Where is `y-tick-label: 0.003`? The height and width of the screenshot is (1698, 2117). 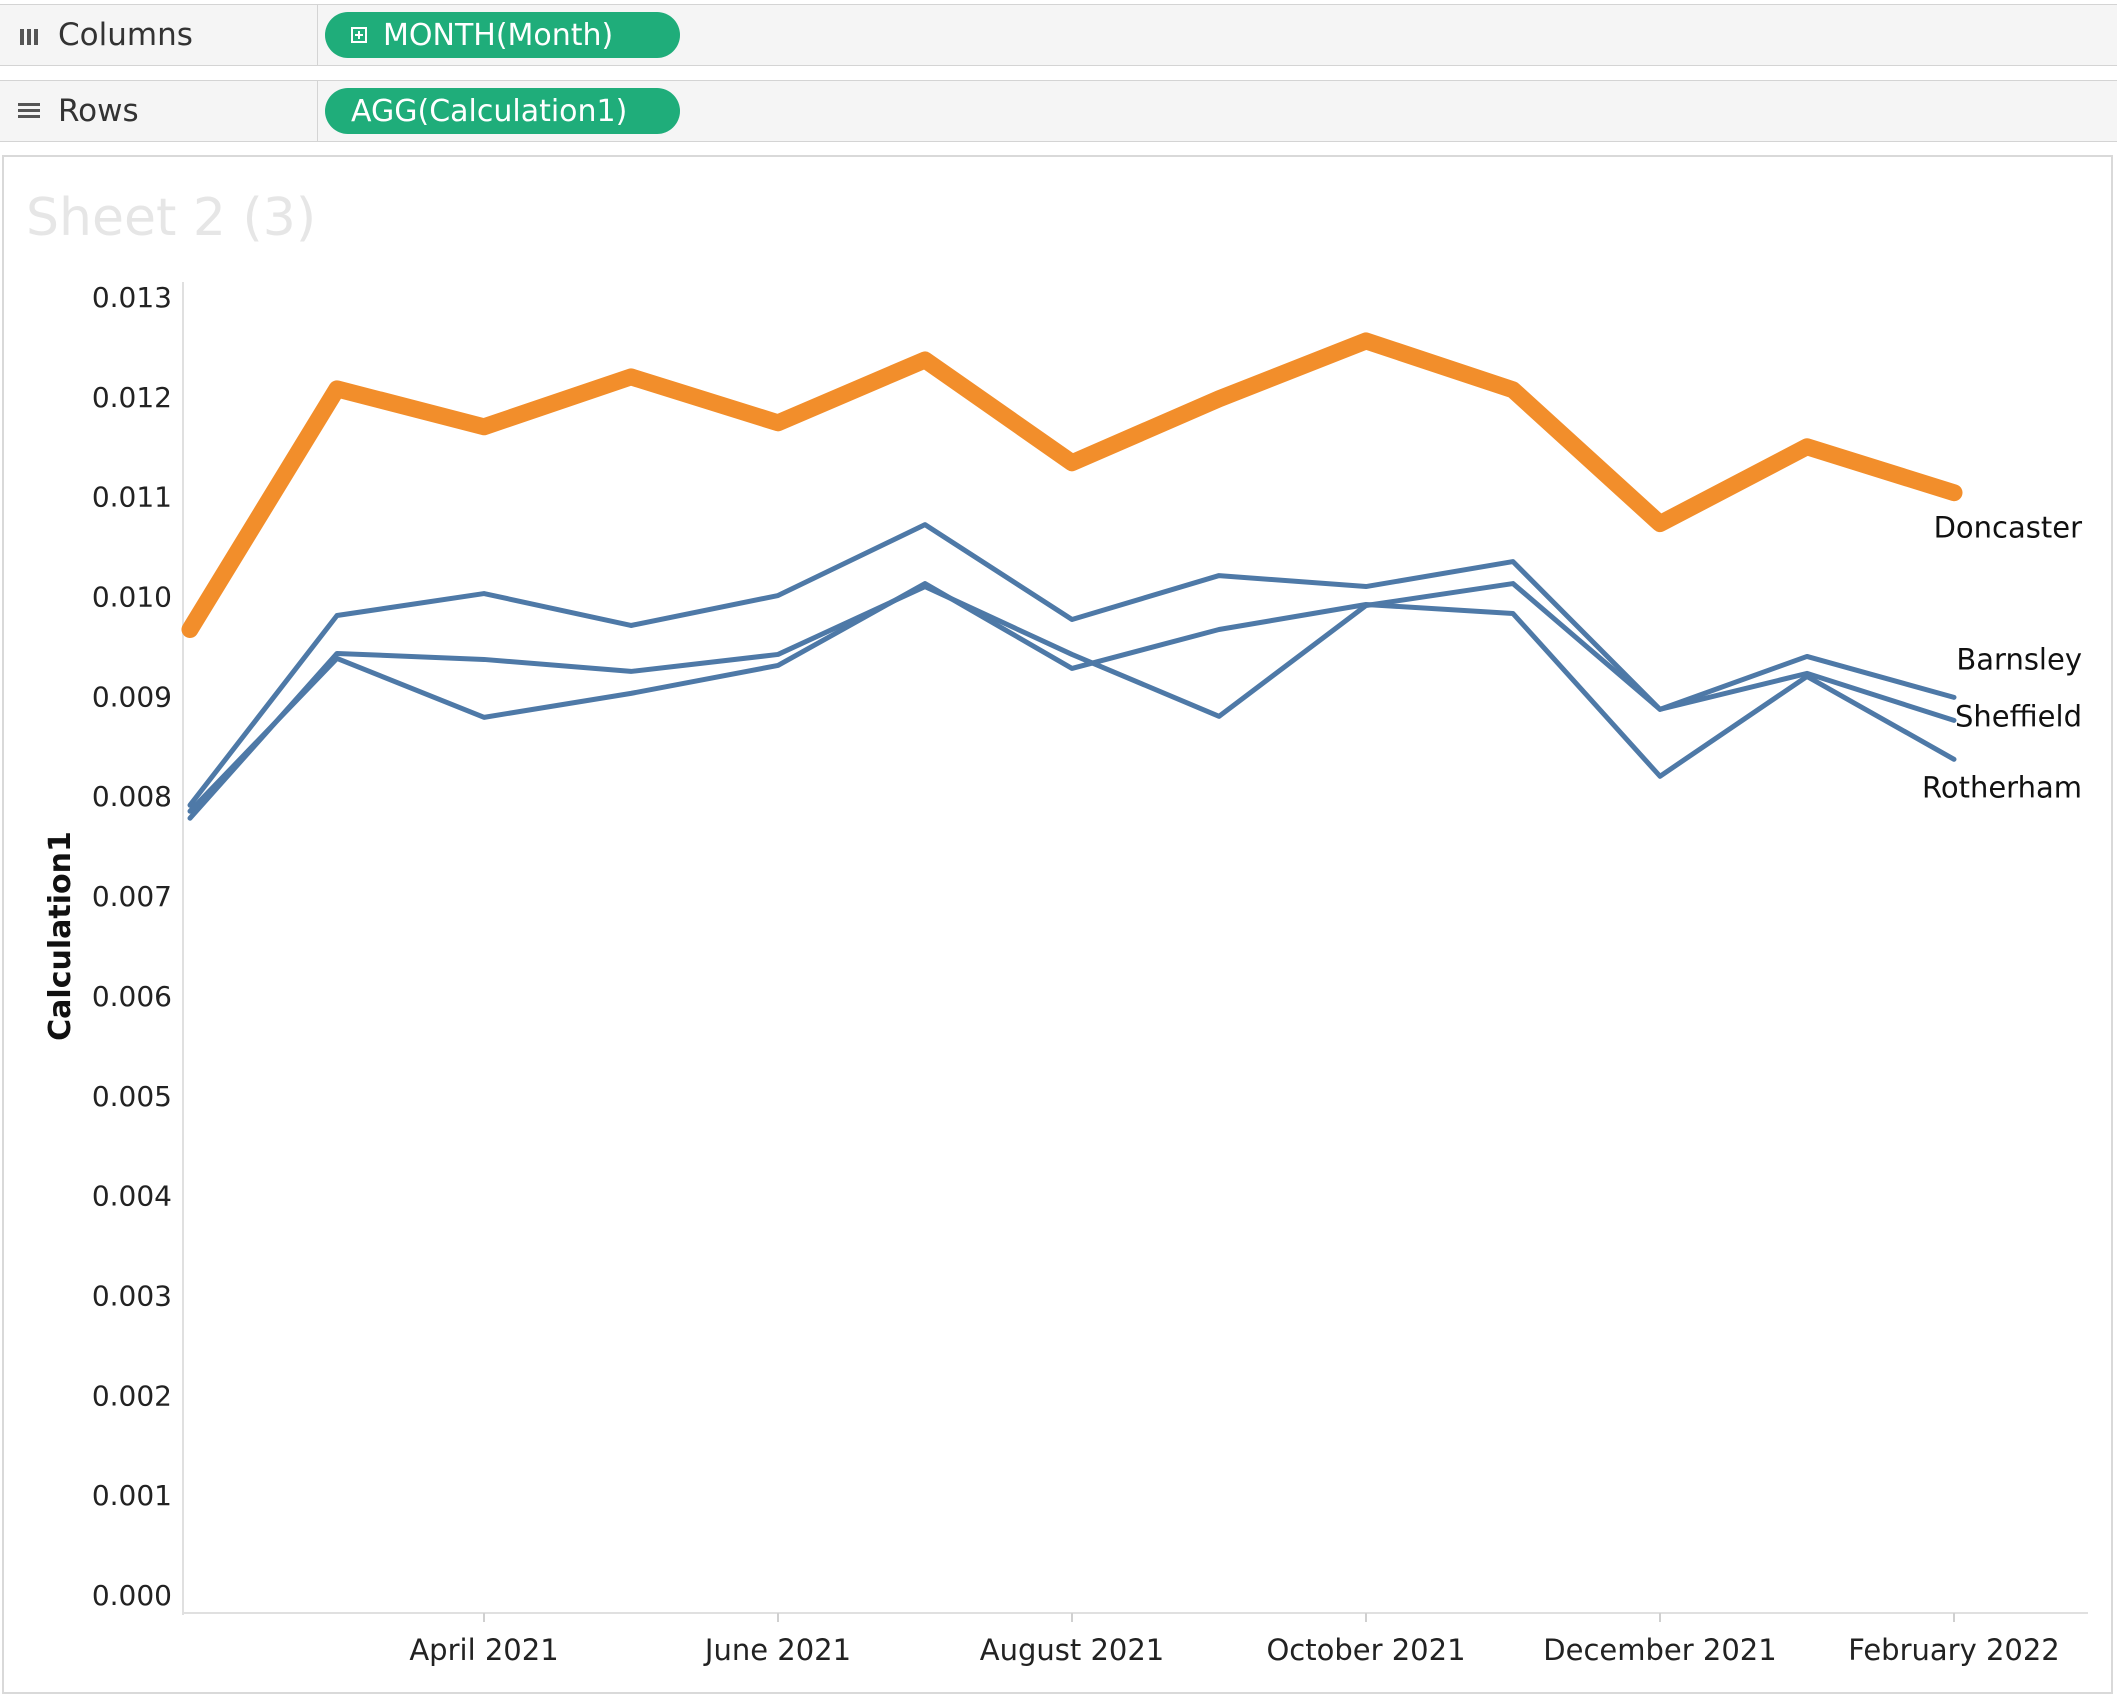
y-tick-label: 0.003 is located at coordinates (132, 1295).